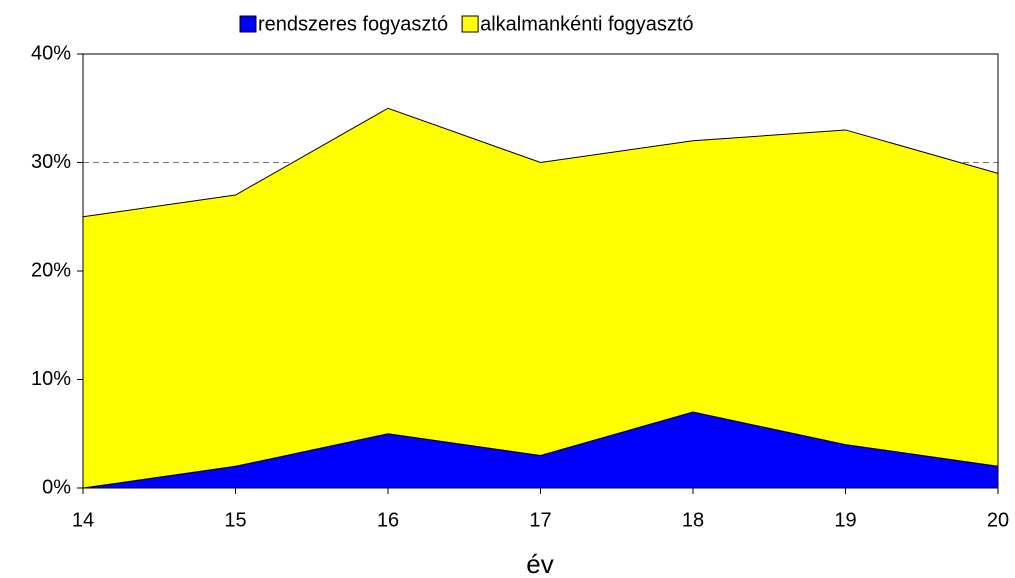 This screenshot has height=578, width=1015. Describe the element at coordinates (388, 520) in the screenshot. I see `x-tick-label: 16` at that location.